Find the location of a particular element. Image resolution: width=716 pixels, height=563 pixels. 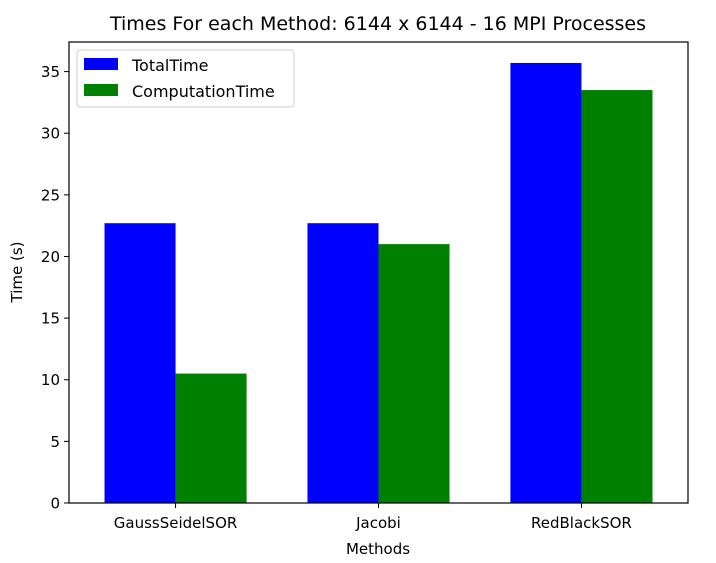

y-tick-label: 0 is located at coordinates (55, 504).